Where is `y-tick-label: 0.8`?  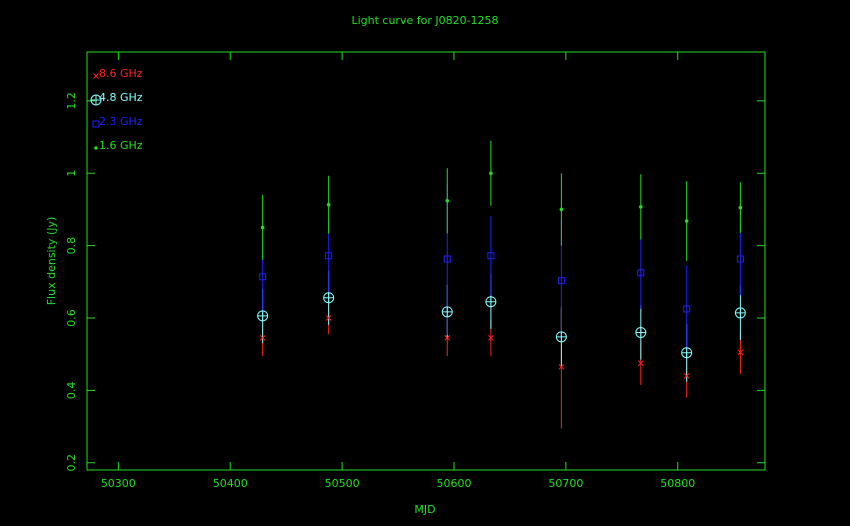
y-tick-label: 0.8 is located at coordinates (71, 246).